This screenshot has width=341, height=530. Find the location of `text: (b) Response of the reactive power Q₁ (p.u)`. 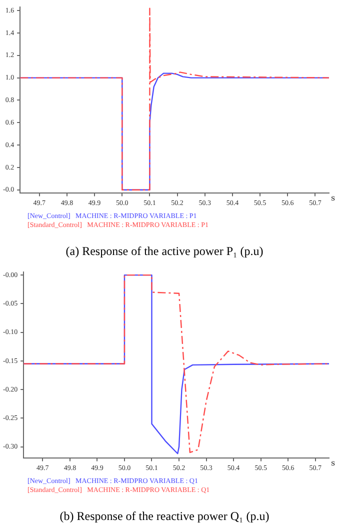

text: (b) Response of the reactive power Q₁ (p.u) is located at coordinates (165, 515).